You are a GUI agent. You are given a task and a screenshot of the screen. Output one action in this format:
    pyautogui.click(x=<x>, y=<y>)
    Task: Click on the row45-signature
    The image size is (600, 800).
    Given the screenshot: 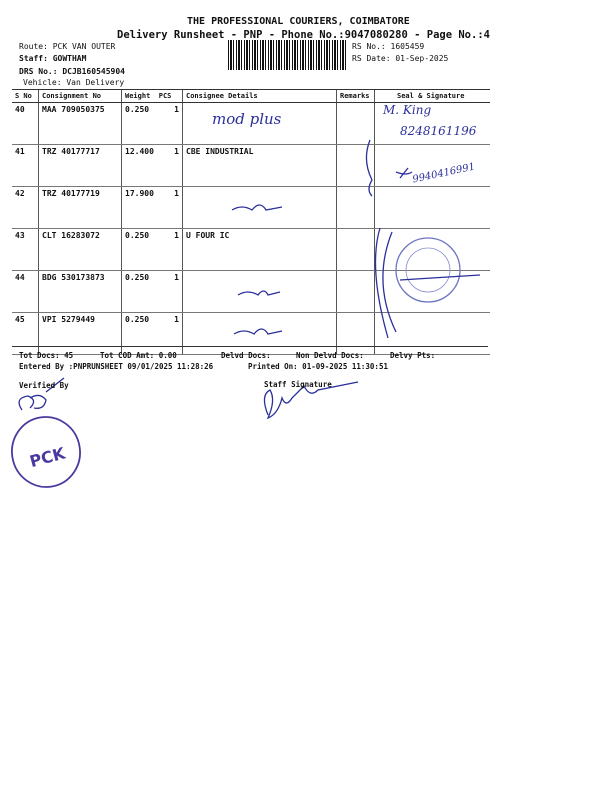 What is the action you would take?
    pyautogui.click(x=258, y=331)
    